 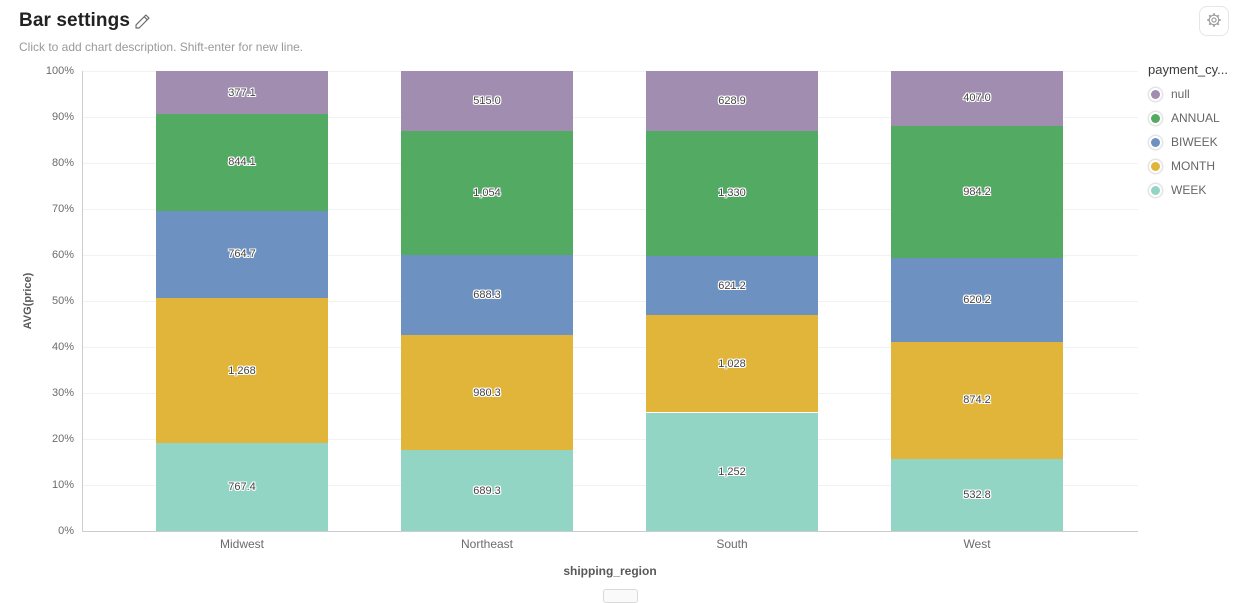 I want to click on bar-segment-value: 874.2, so click(x=977, y=400).